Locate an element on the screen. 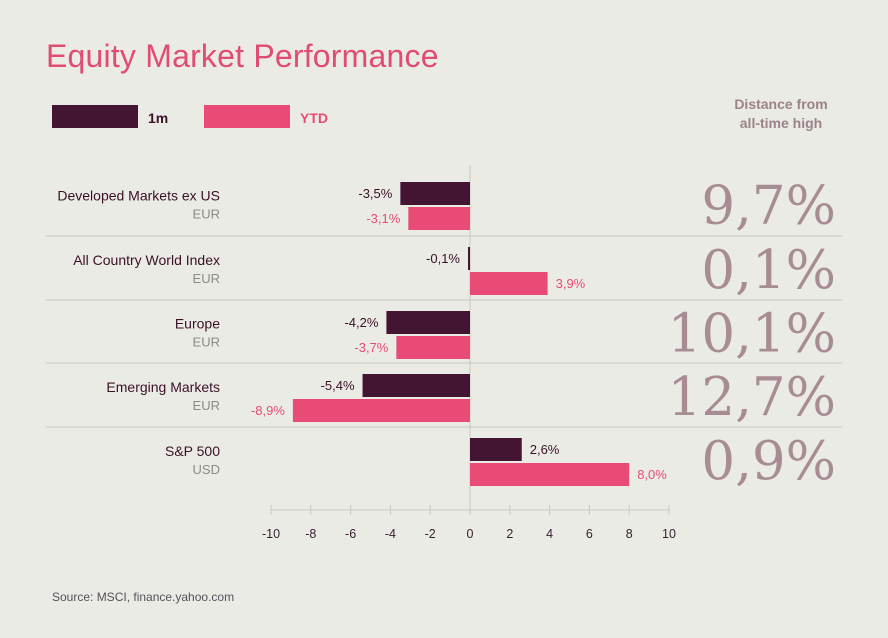  data-label-ytd: 3,9% is located at coordinates (571, 283).